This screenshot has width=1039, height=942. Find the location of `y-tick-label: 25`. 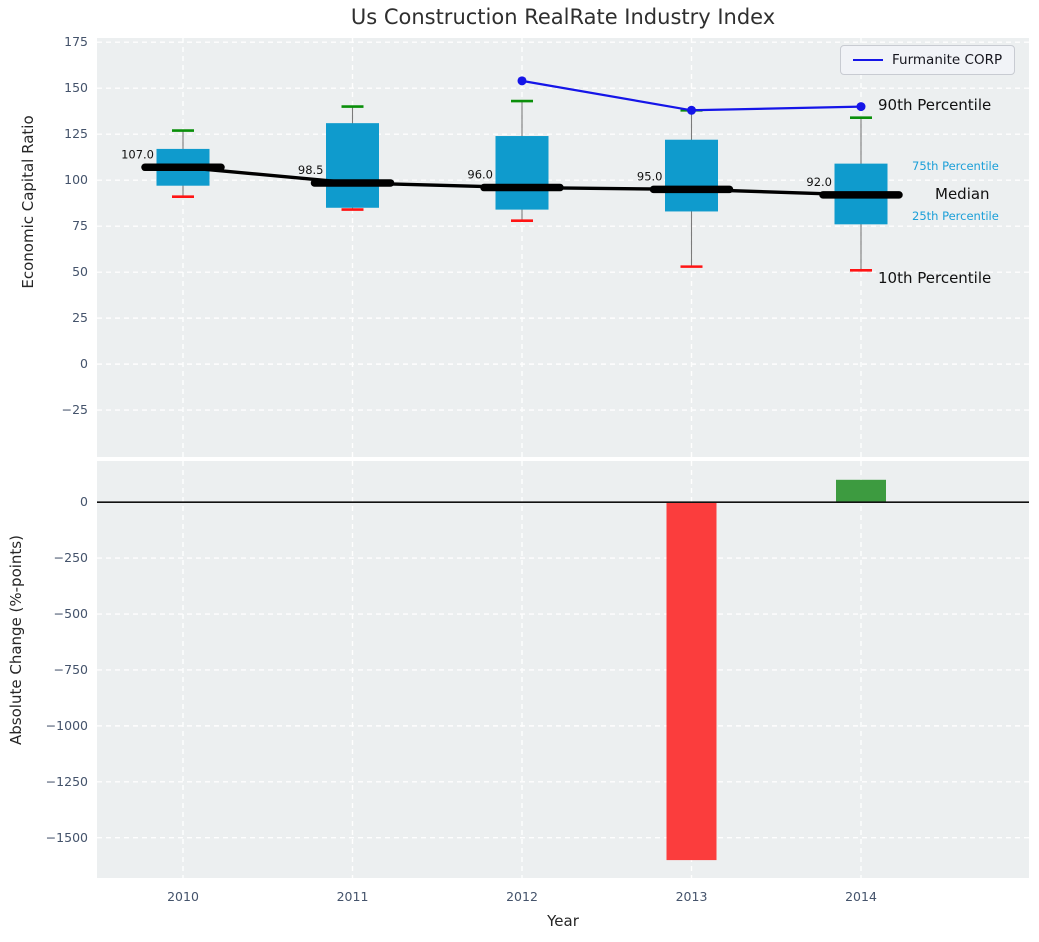

y-tick-label: 25 is located at coordinates (80, 318).